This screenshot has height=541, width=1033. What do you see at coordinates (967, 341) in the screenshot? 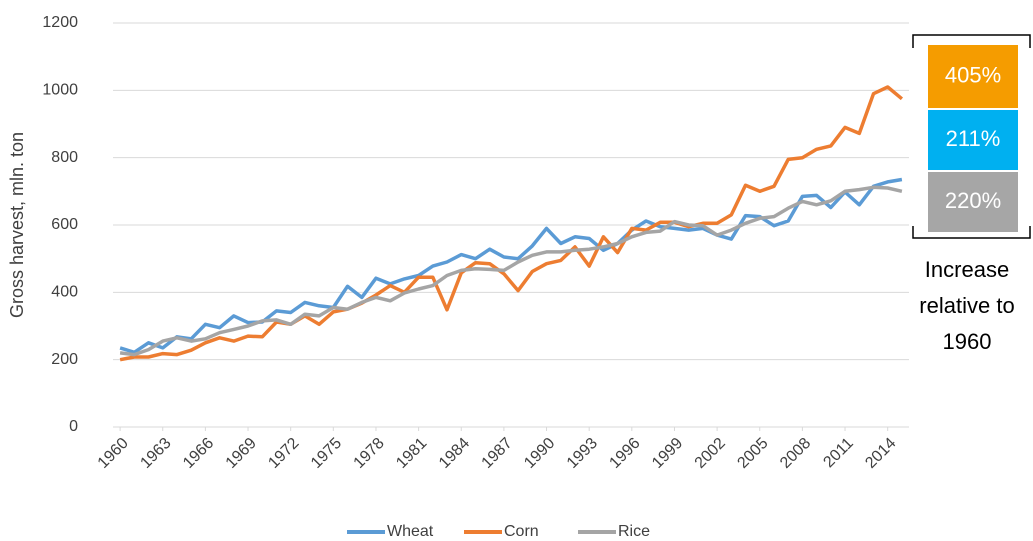
I see `annotation-caption: 1960` at bounding box center [967, 341].